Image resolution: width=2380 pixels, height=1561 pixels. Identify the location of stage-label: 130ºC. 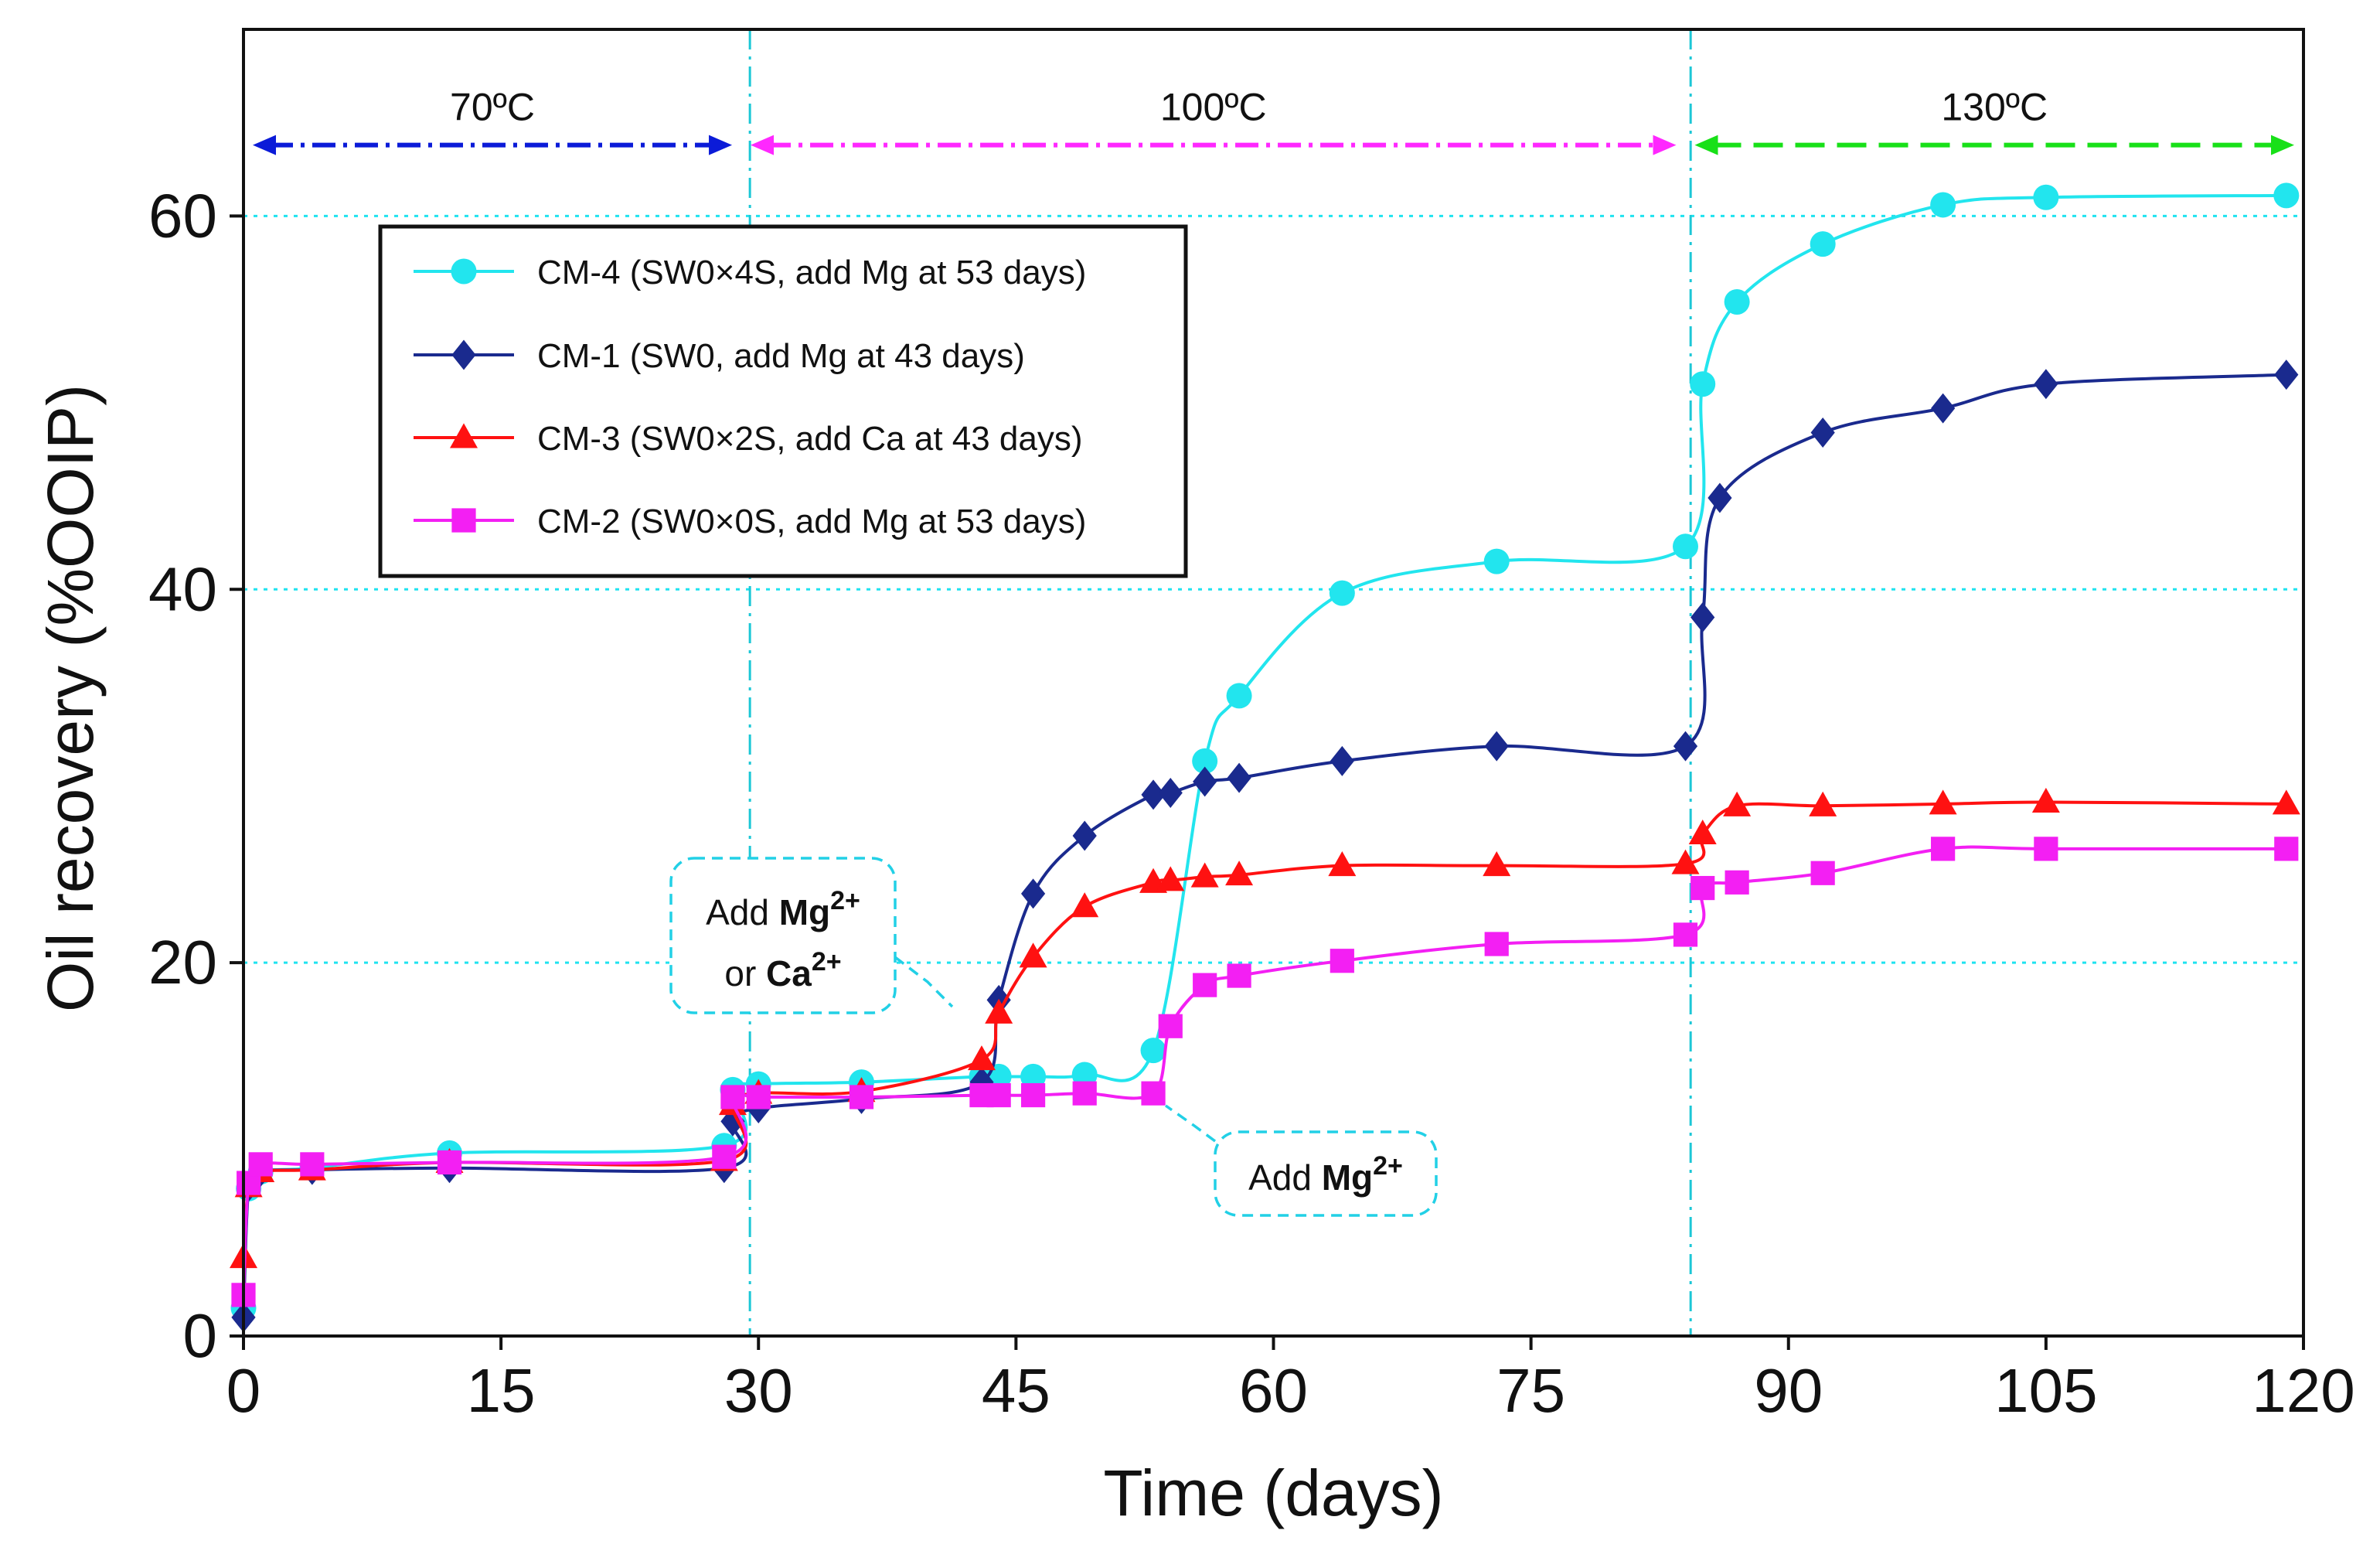
(1994, 107).